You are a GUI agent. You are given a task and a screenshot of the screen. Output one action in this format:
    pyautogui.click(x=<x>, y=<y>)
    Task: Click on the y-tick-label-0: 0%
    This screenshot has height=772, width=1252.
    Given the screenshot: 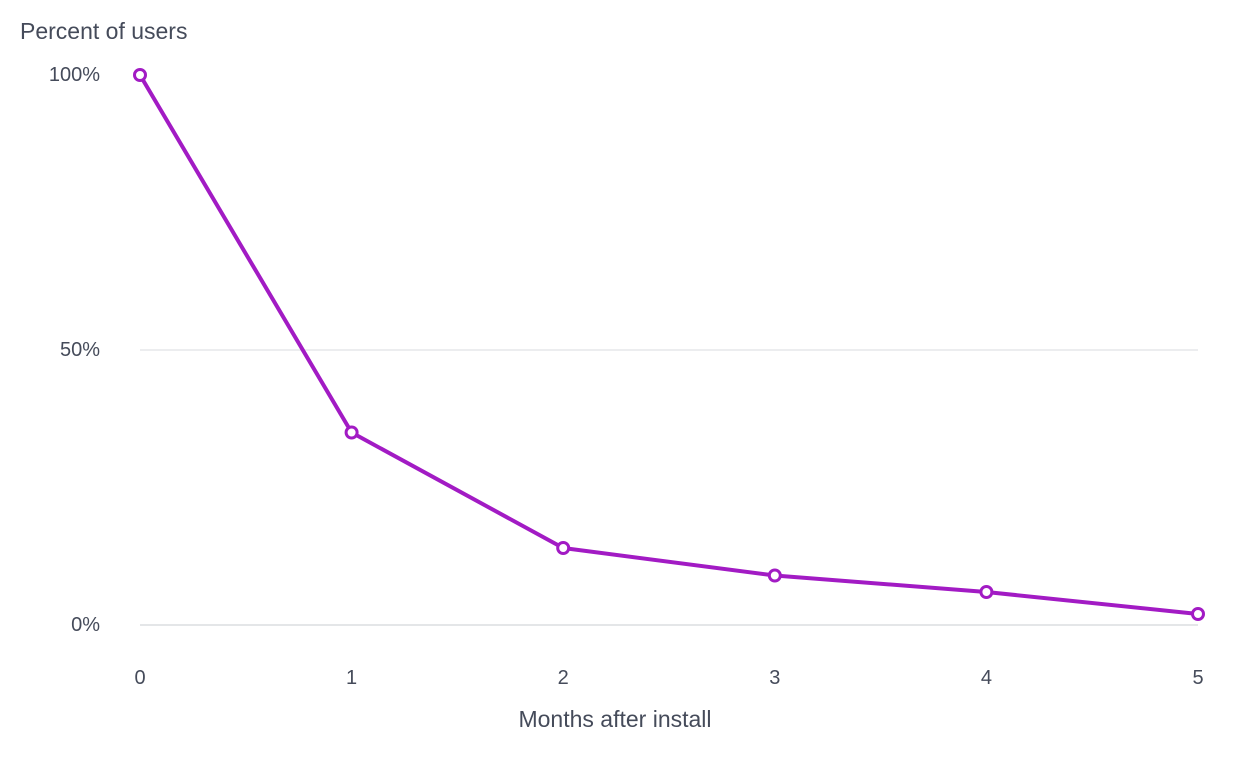 What is the action you would take?
    pyautogui.click(x=85, y=625)
    